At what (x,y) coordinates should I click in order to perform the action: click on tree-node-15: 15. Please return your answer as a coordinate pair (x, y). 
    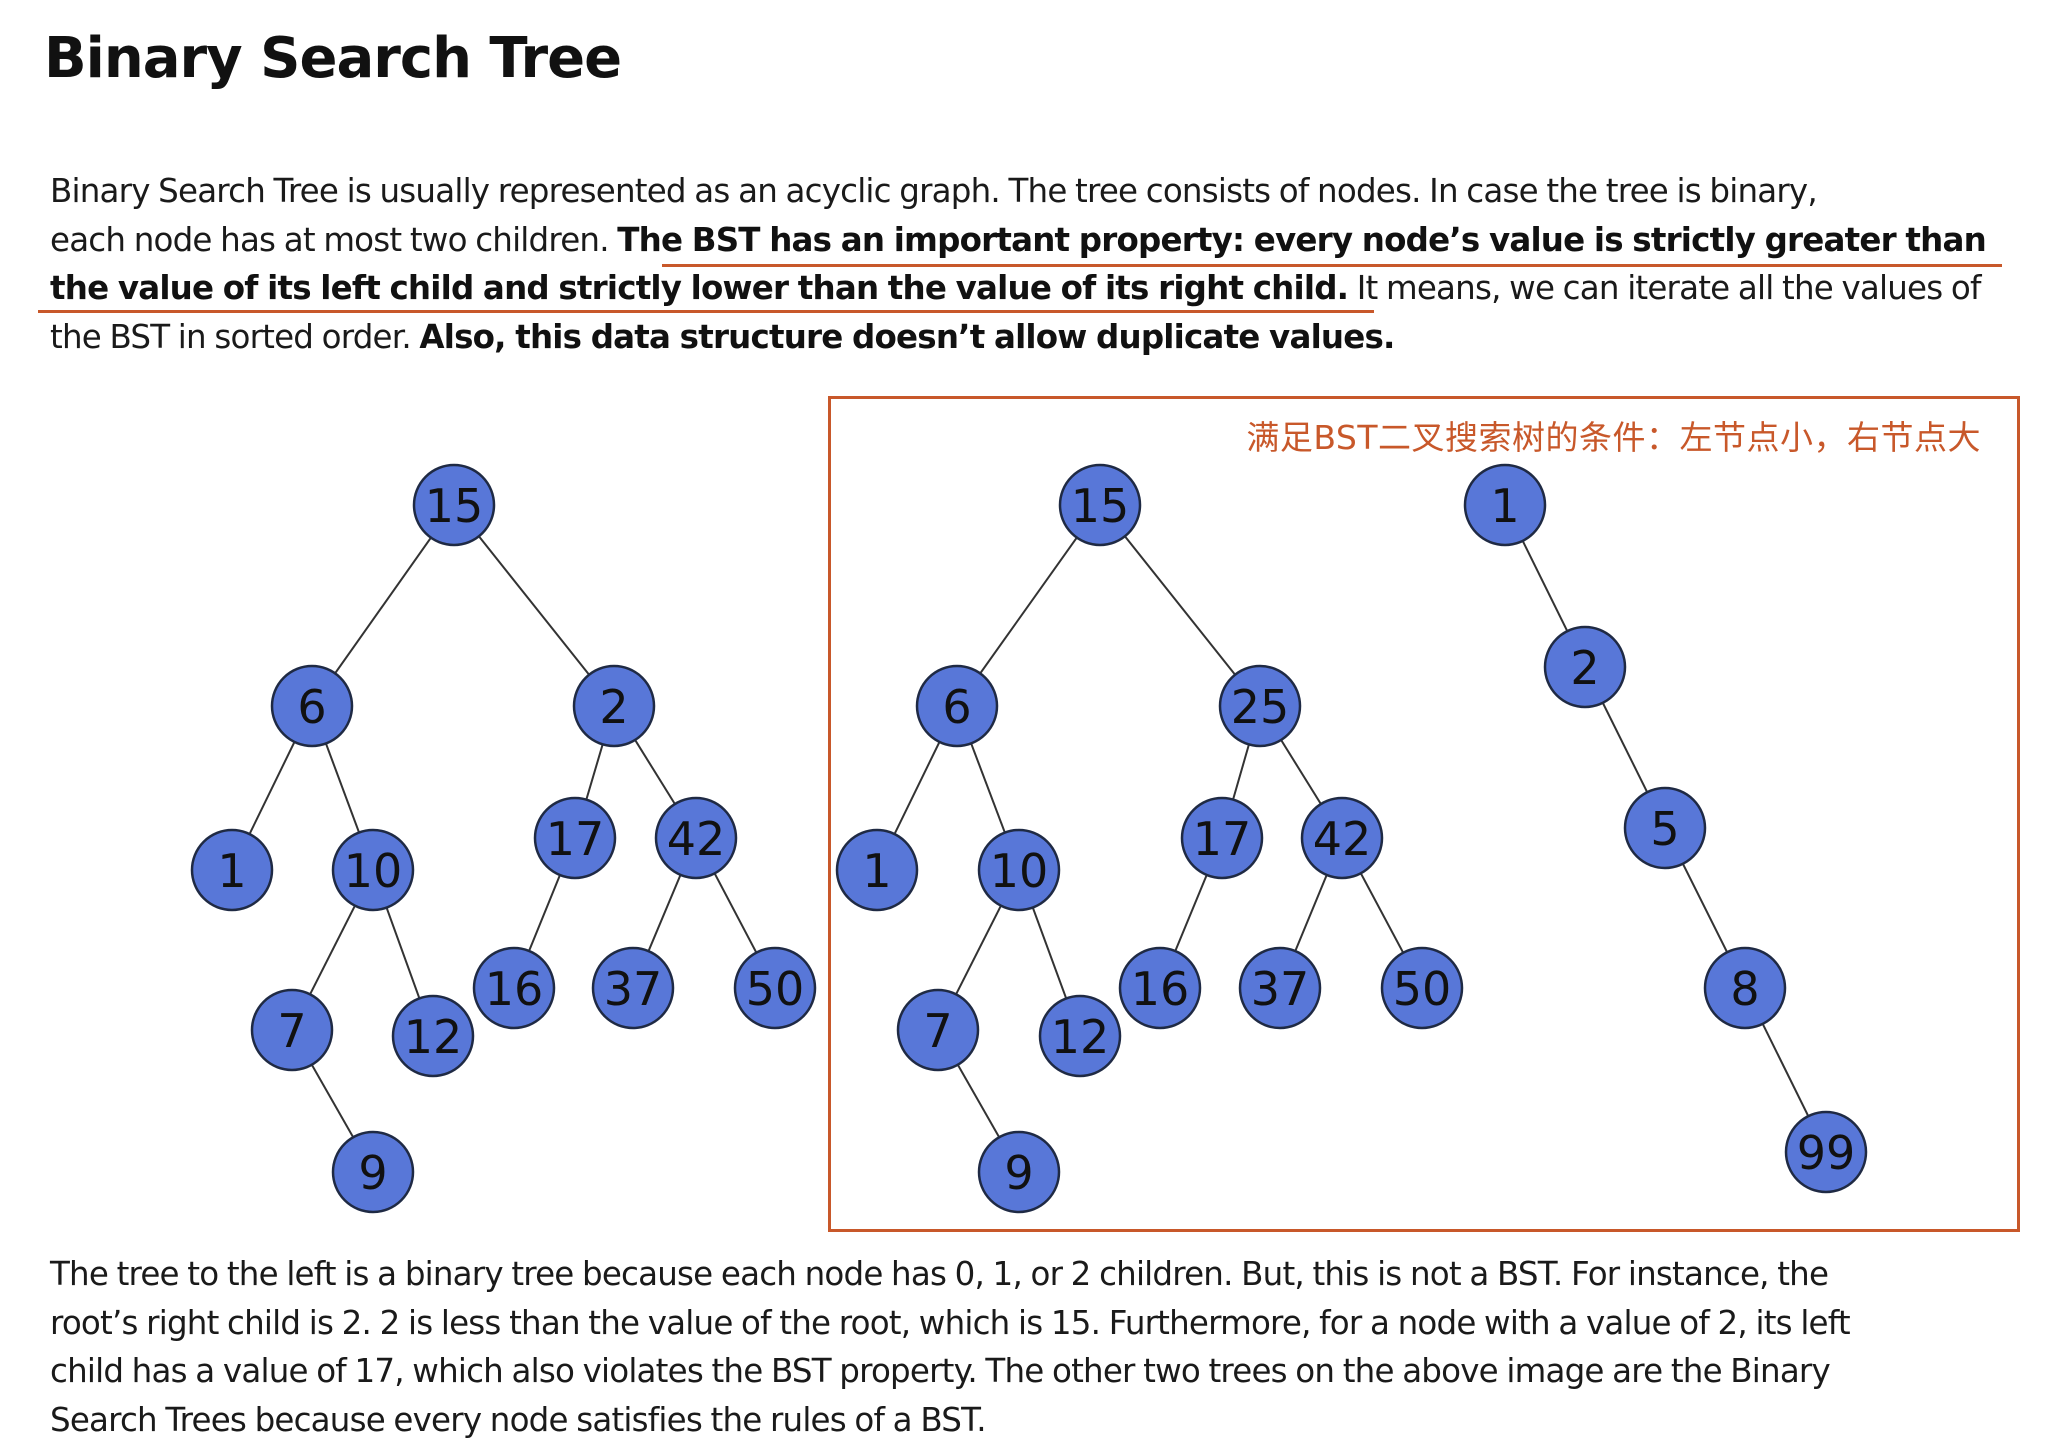
    Looking at the image, I should click on (454, 505).